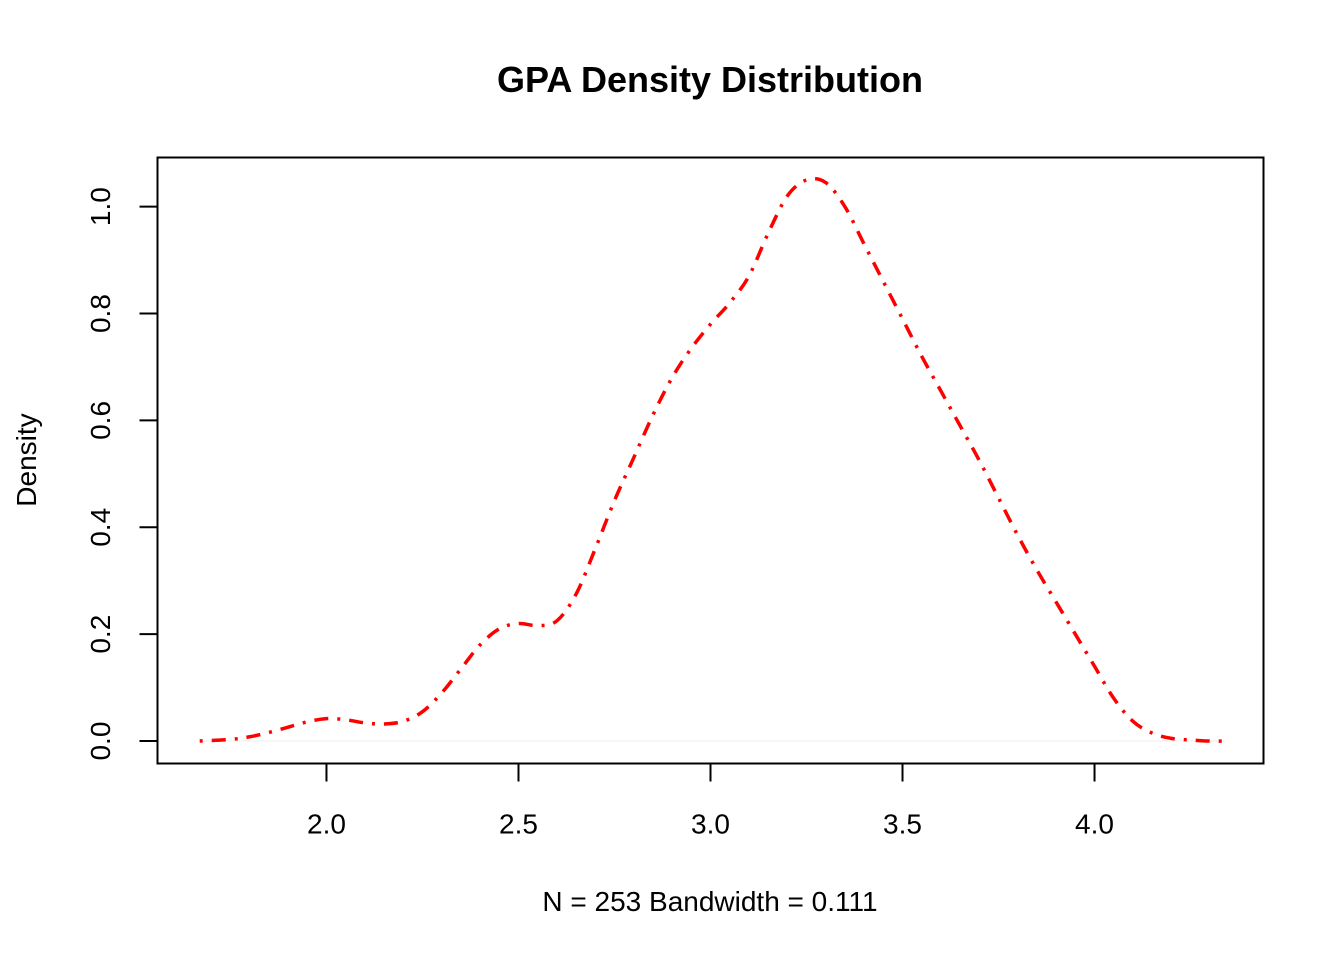 Image resolution: width=1344 pixels, height=960 pixels. Describe the element at coordinates (100, 741) in the screenshot. I see `y-tick-label: 0.0` at that location.